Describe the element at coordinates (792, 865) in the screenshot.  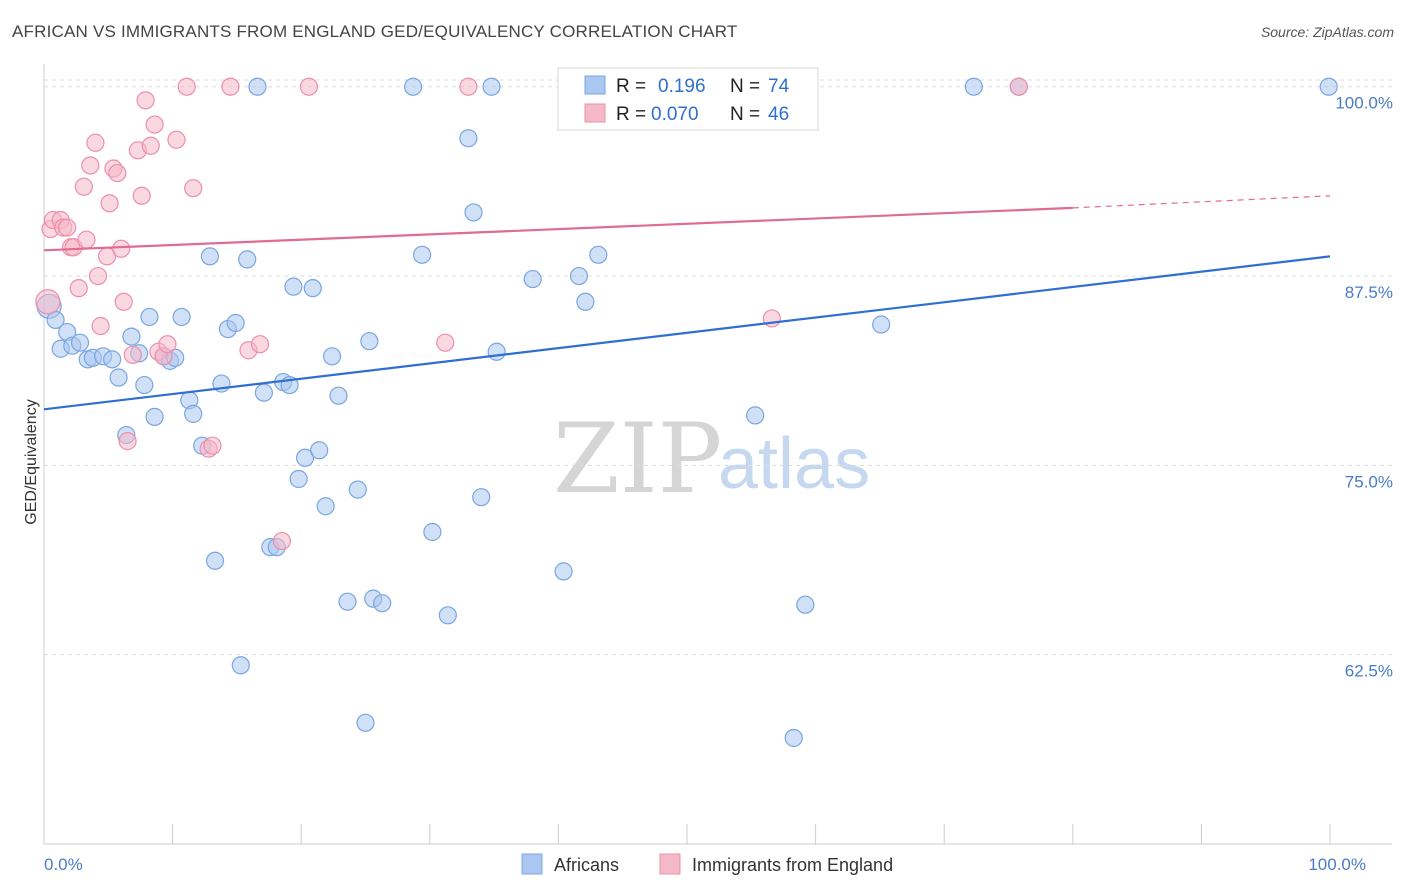
I see `bottom-legend-england: Immigrants from England` at that location.